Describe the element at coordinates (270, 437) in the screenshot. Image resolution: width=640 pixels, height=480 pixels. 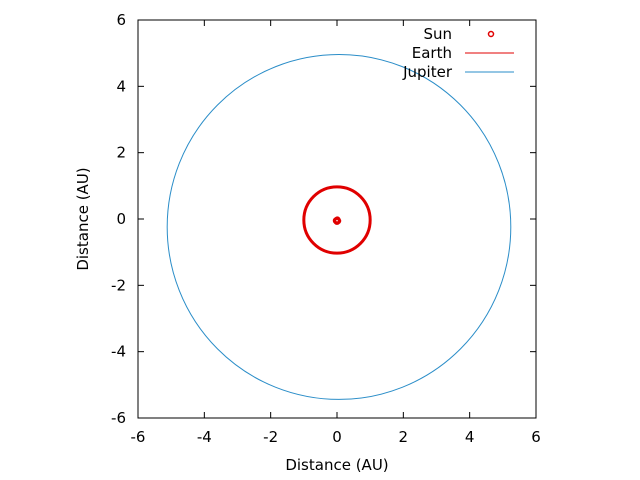
I see `x-tick-label: -2` at that location.